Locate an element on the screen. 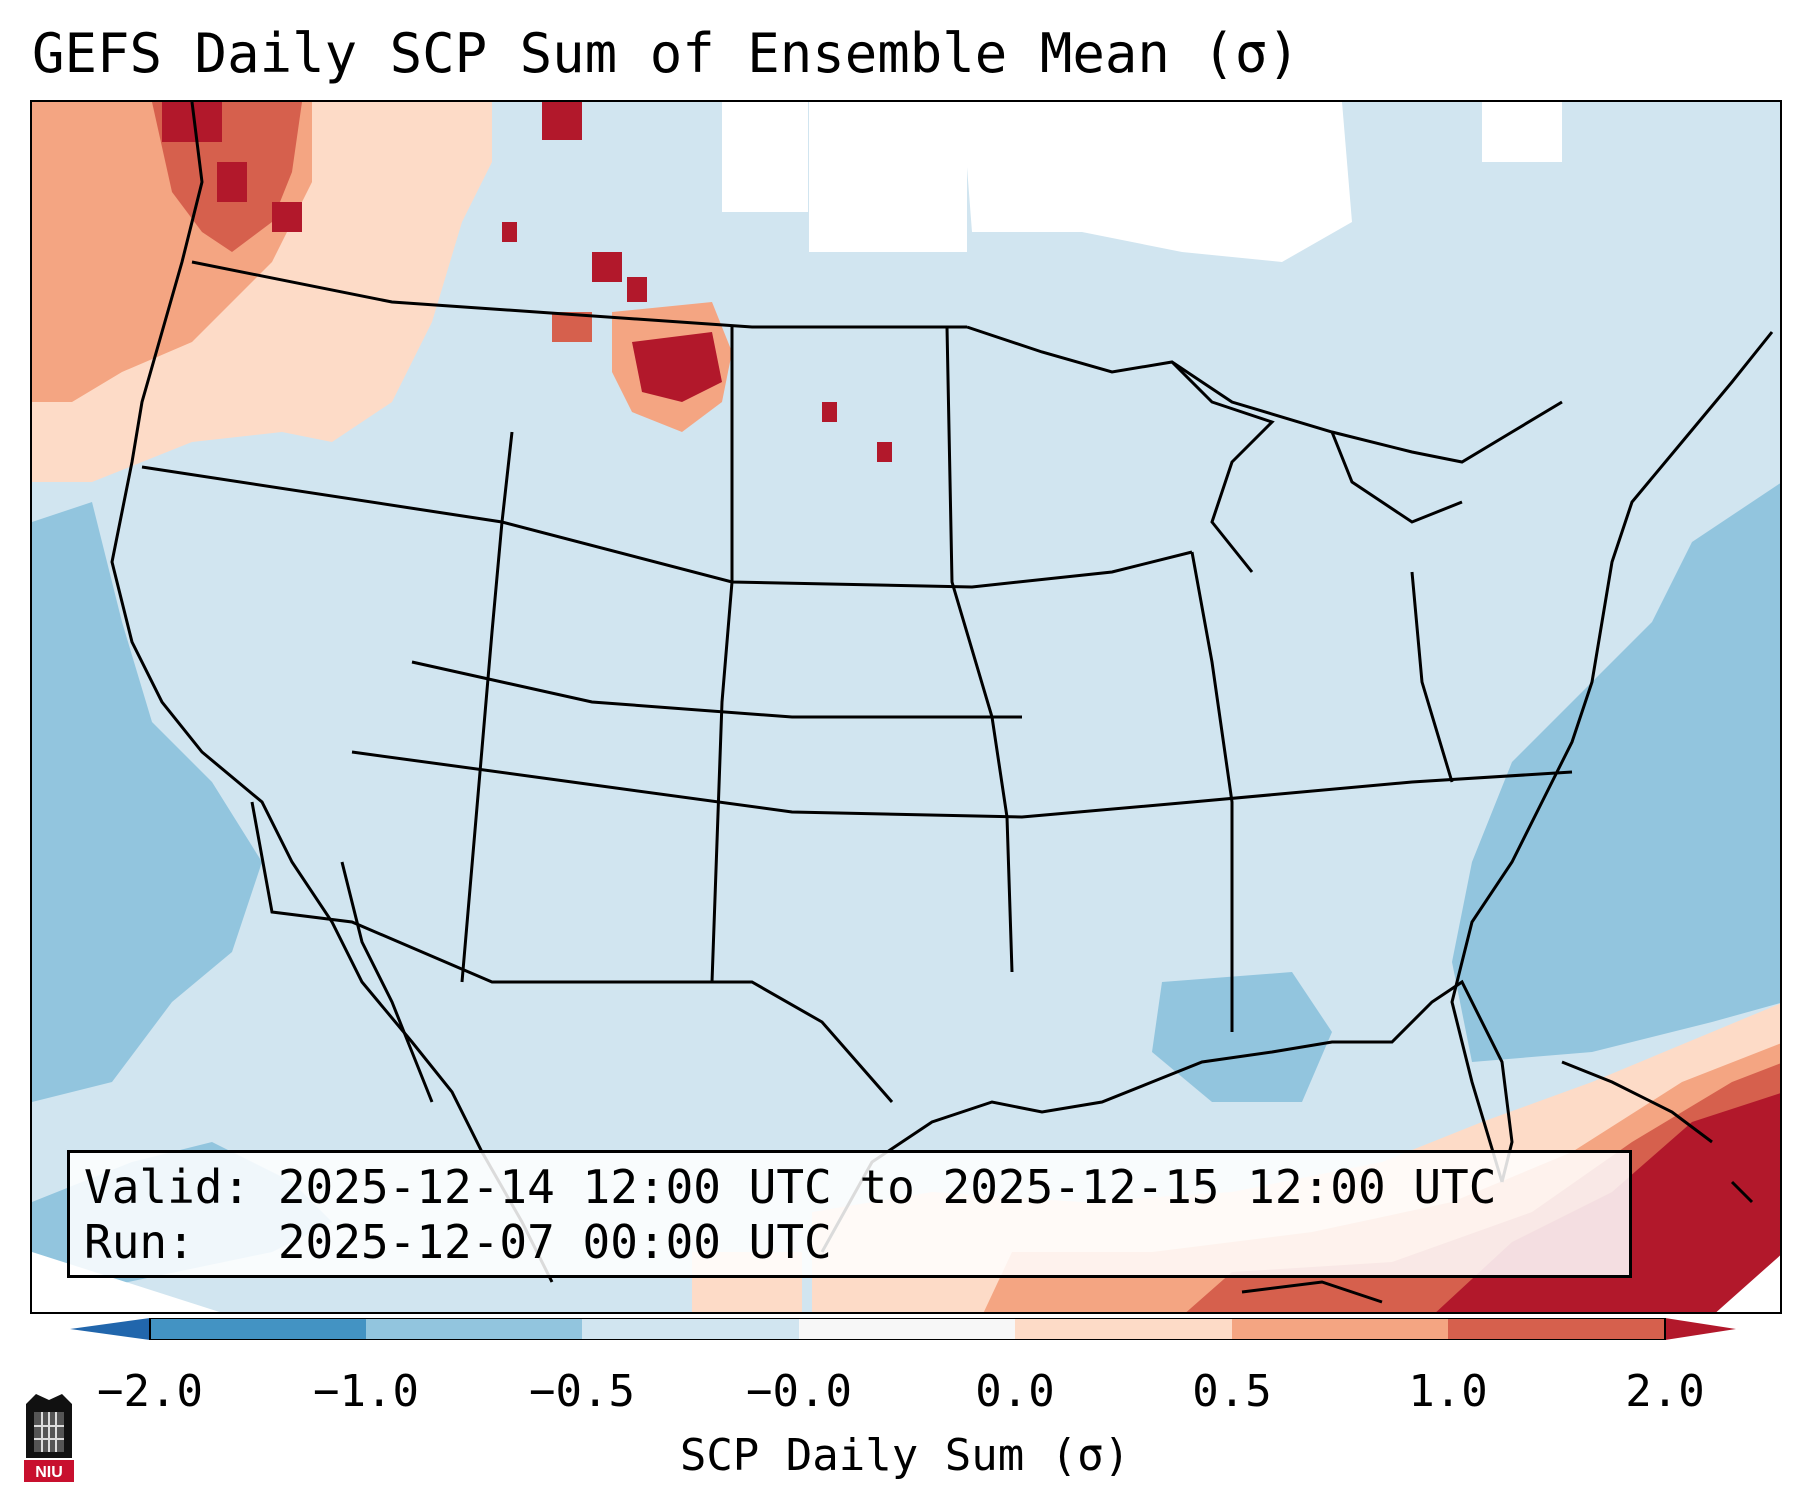 The width and height of the screenshot is (1803, 1506). gulf-coastline is located at coordinates (1167, 1116).